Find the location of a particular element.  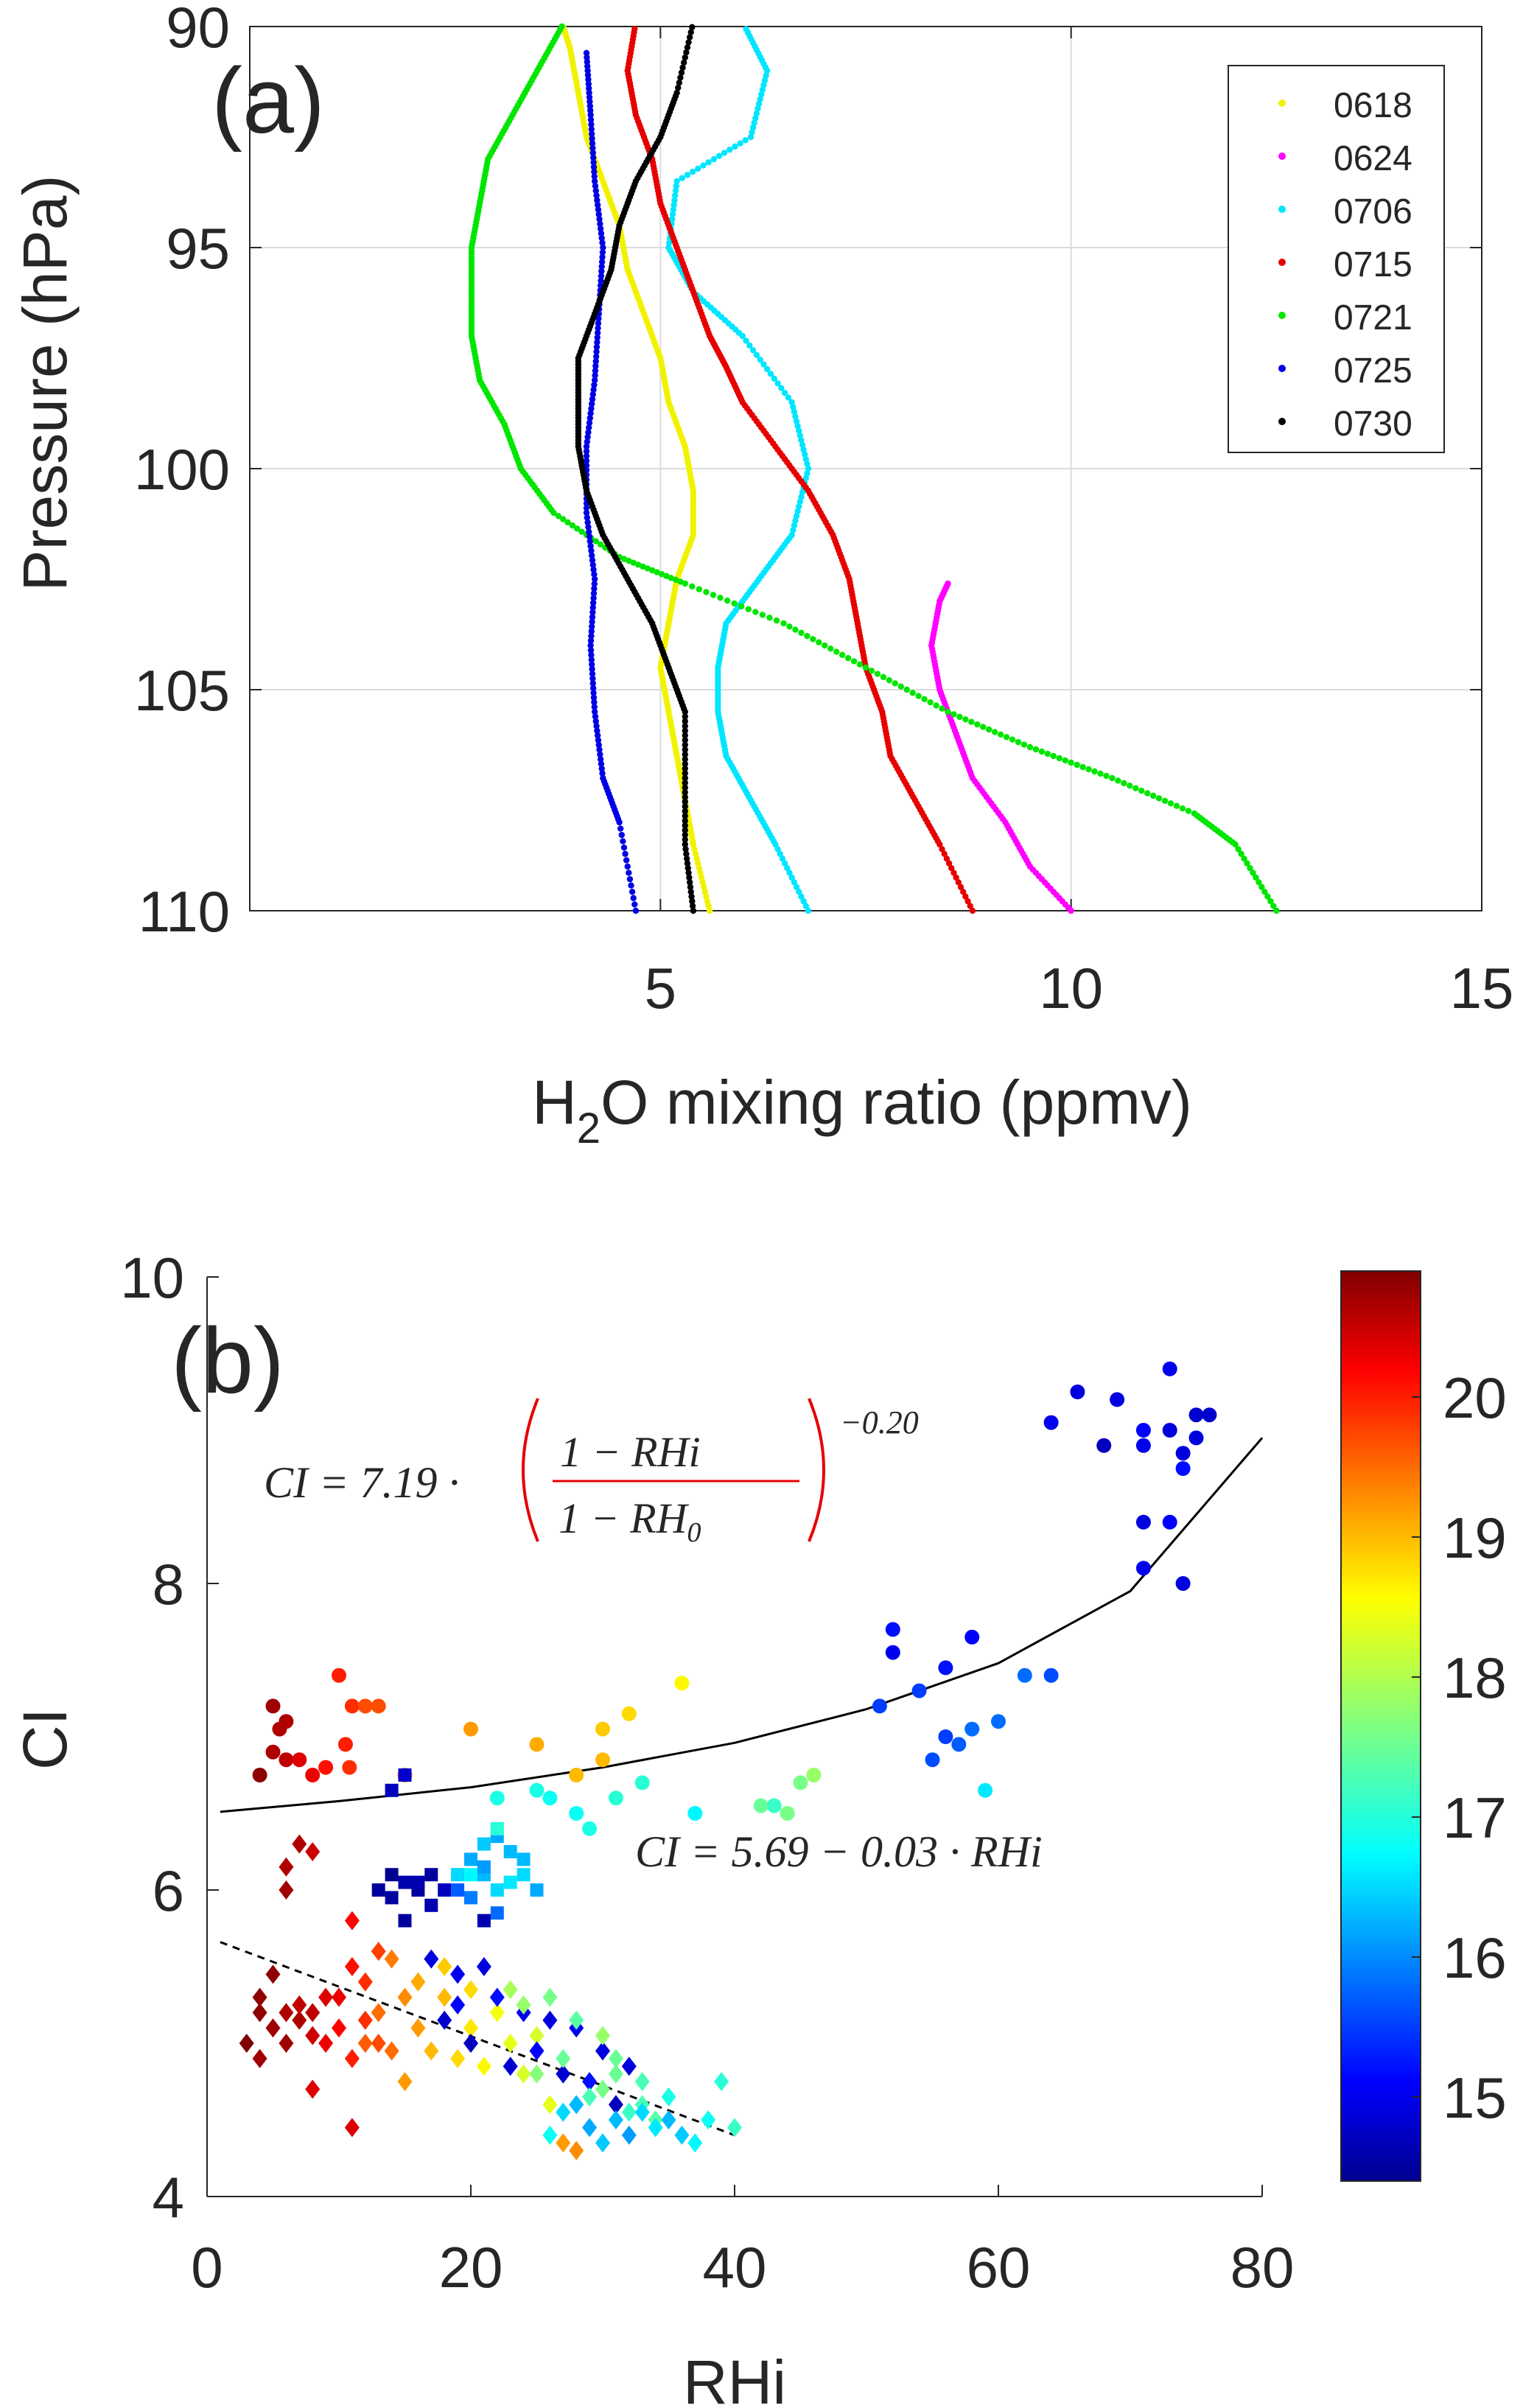

panel-b-ytick-label: 10 is located at coordinates (152, 1277).